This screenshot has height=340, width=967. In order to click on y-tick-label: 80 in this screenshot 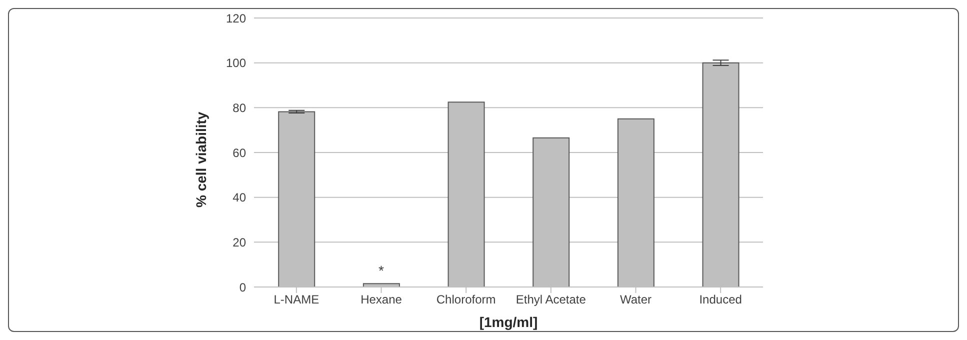, I will do `click(239, 107)`.